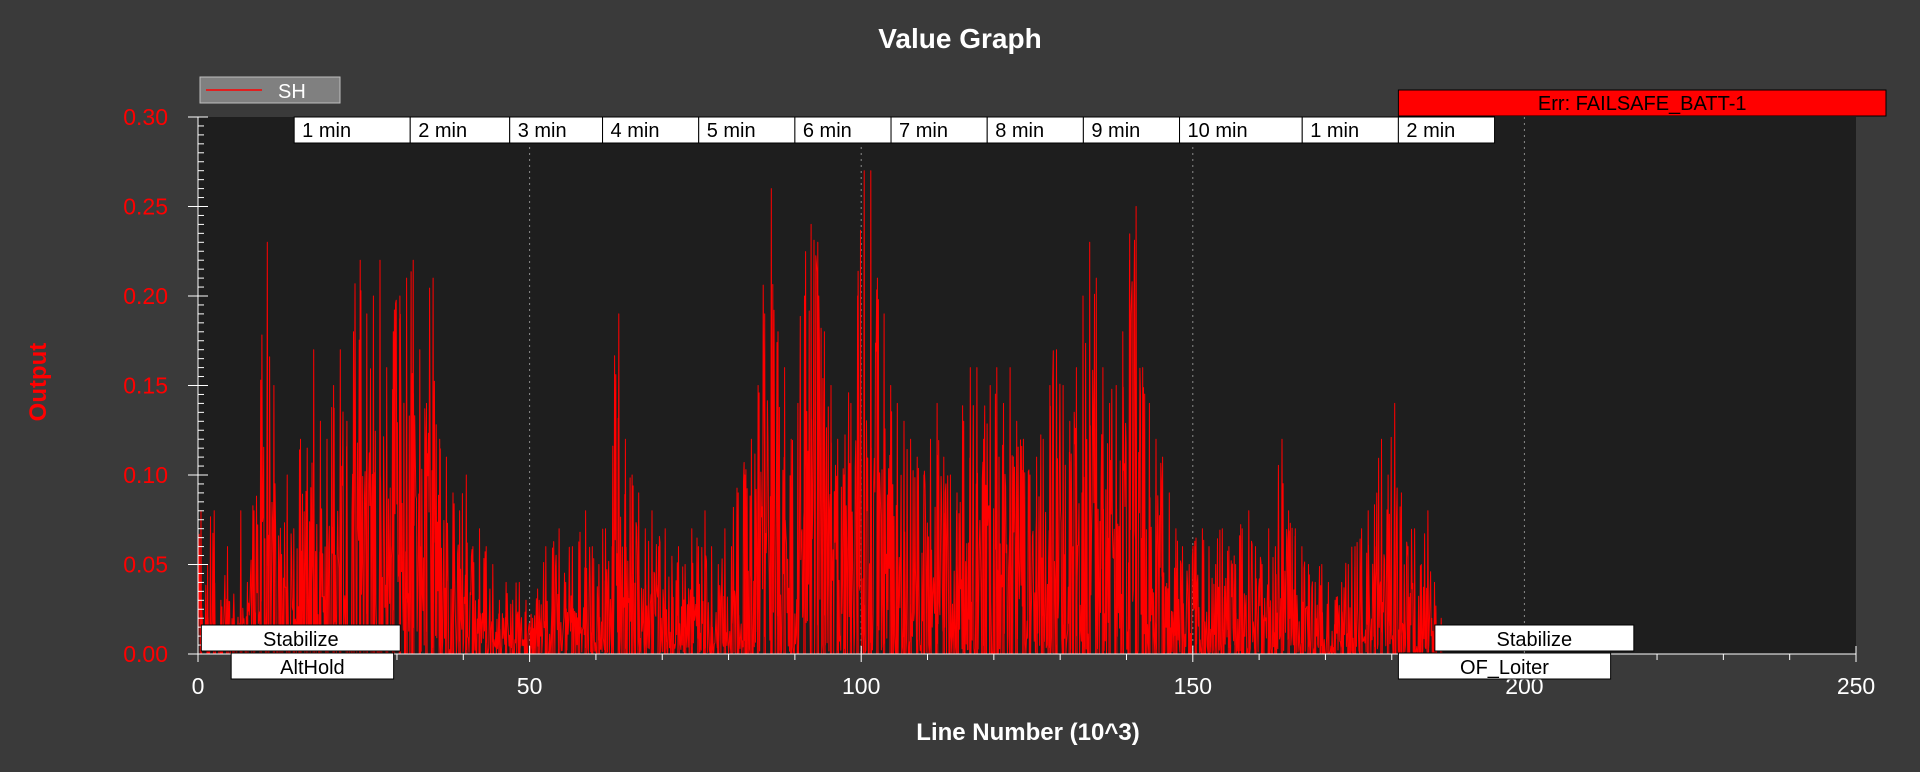 The width and height of the screenshot is (1920, 772). What do you see at coordinates (145, 117) in the screenshot?
I see `y-tick-label: 0.30` at bounding box center [145, 117].